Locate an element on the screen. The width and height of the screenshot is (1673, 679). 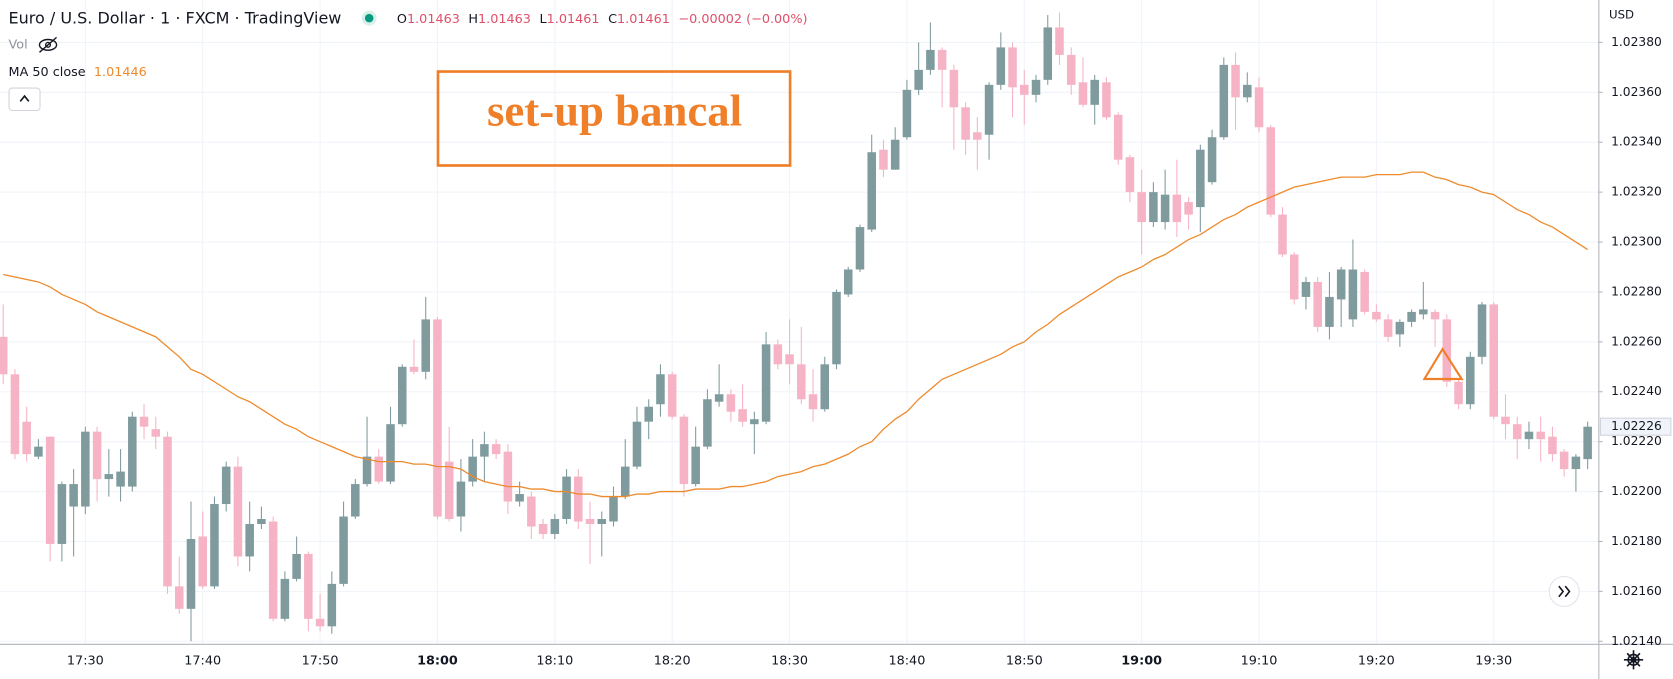
x-tick-label: 18:20 is located at coordinates (672, 660).